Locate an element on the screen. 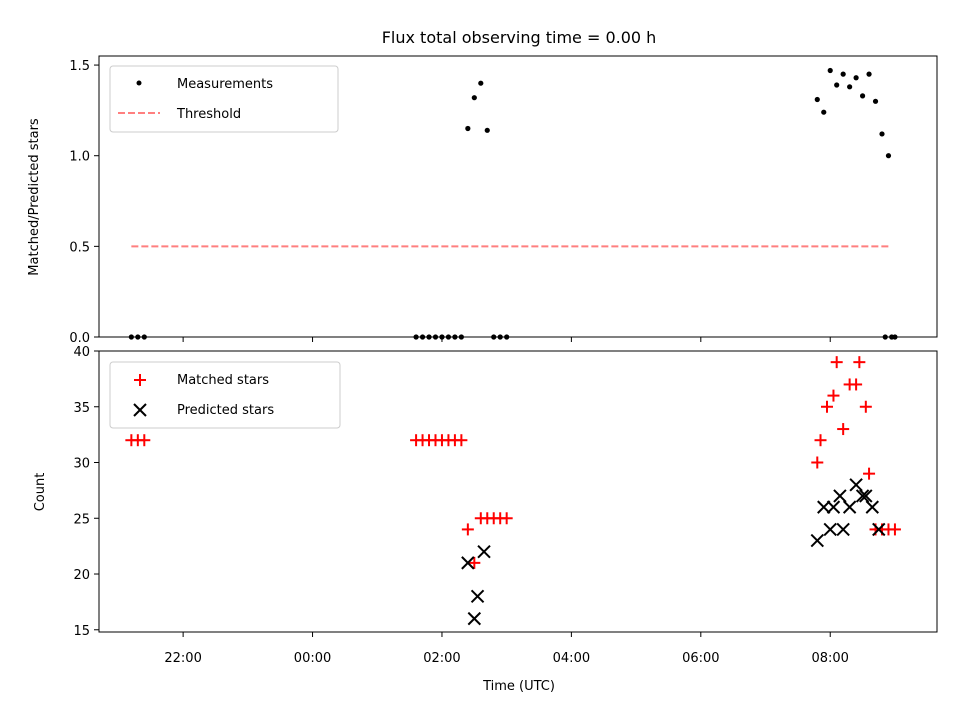 Image resolution: width=960 pixels, height=720 pixels. legend-label-threshold: Threshold is located at coordinates (208, 114).